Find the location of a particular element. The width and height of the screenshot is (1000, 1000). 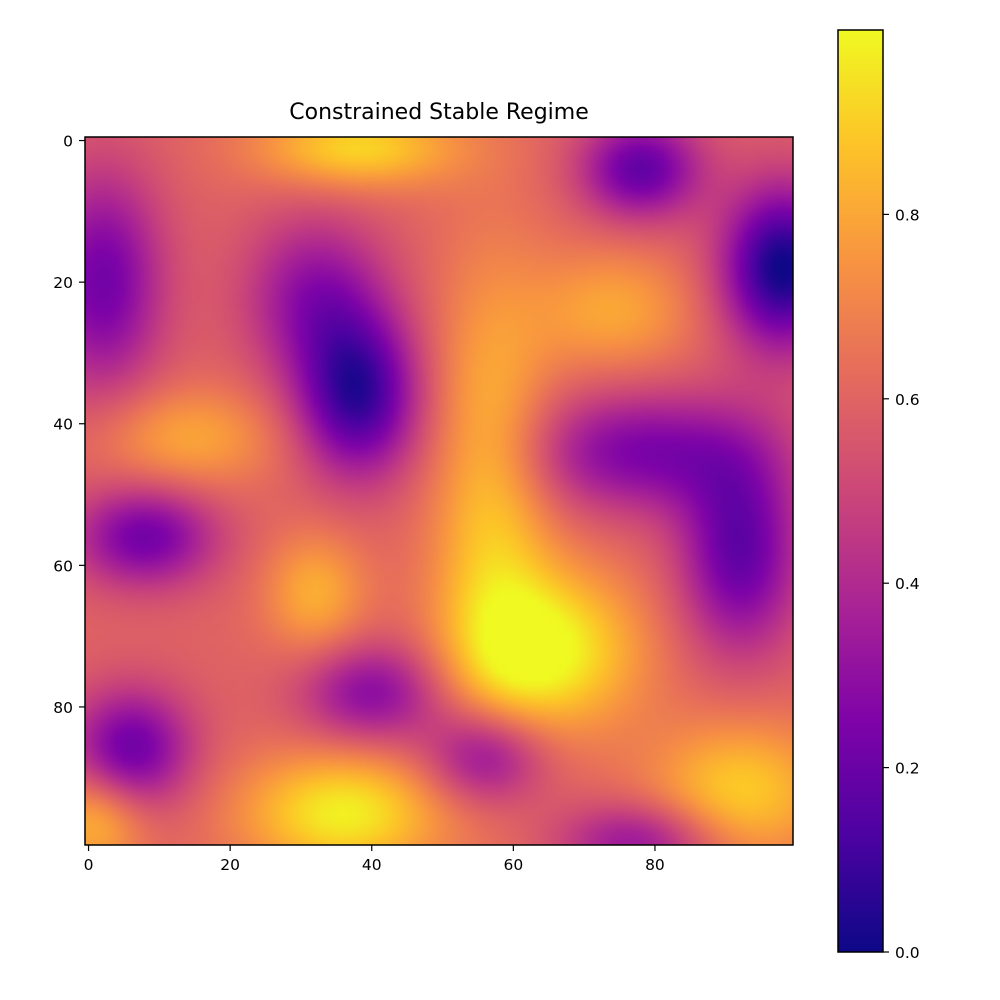

x-tick-label: 80 is located at coordinates (655, 865).